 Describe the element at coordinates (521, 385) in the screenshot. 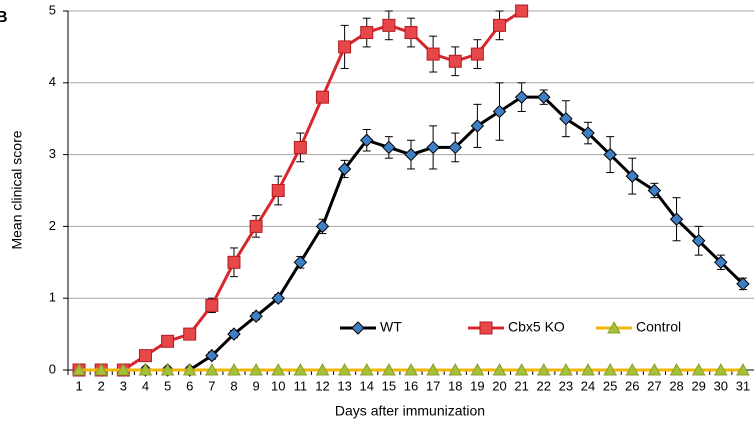

I see `x-tick-label: 21` at that location.